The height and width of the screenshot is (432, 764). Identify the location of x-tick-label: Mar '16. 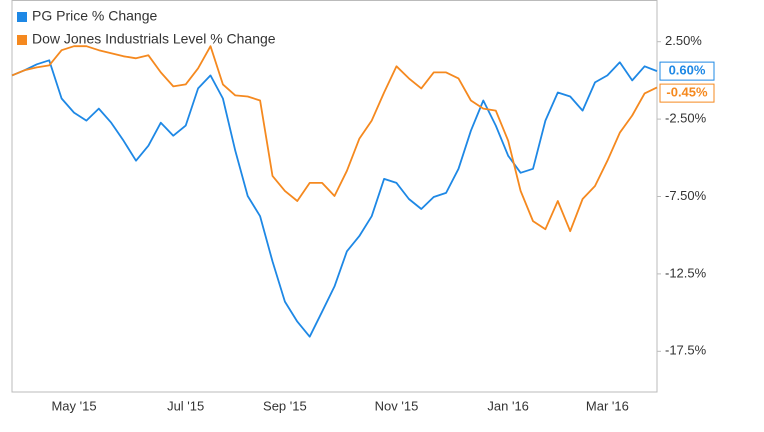
(607, 405).